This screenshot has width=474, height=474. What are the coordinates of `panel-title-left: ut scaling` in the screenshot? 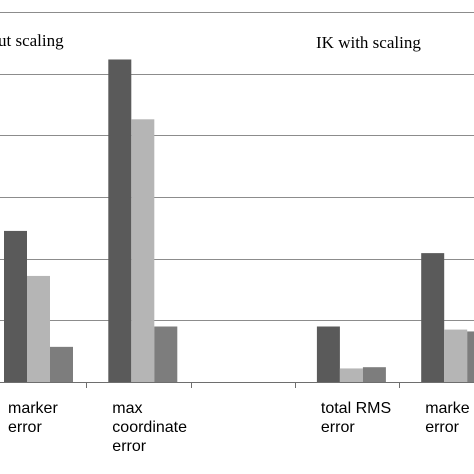 It's located at (32, 40).